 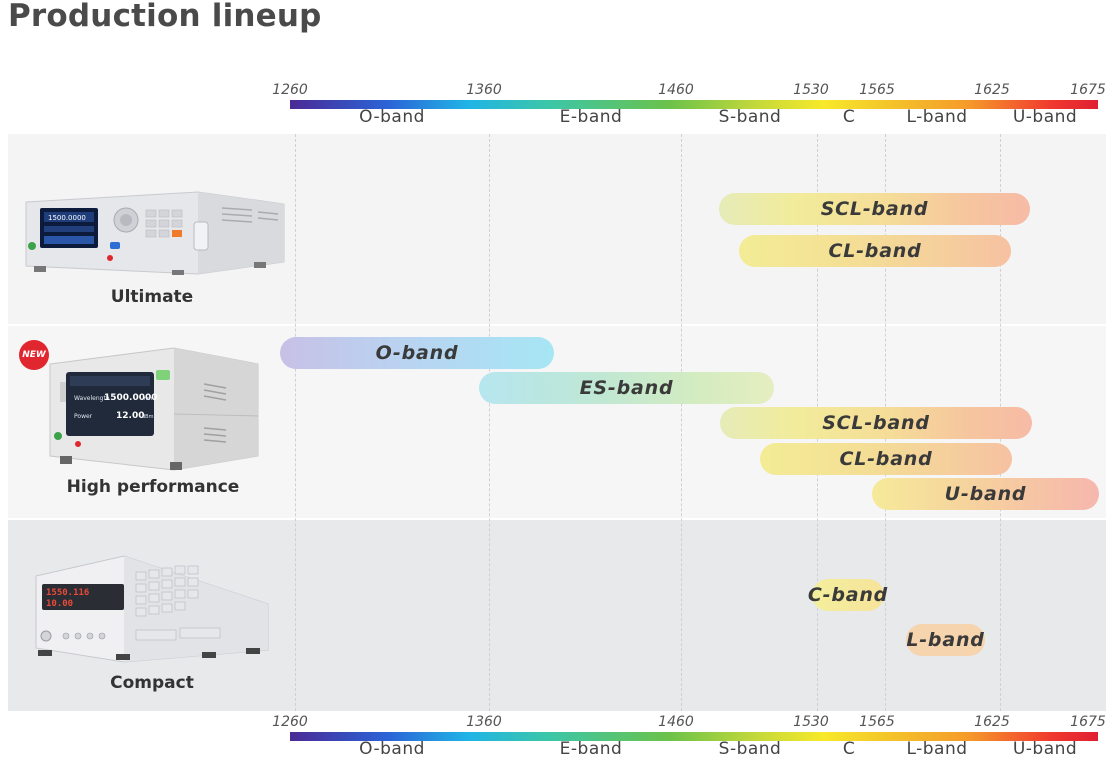 I want to click on compact-device-image: 1550.116 10.00, so click(x=152, y=609).